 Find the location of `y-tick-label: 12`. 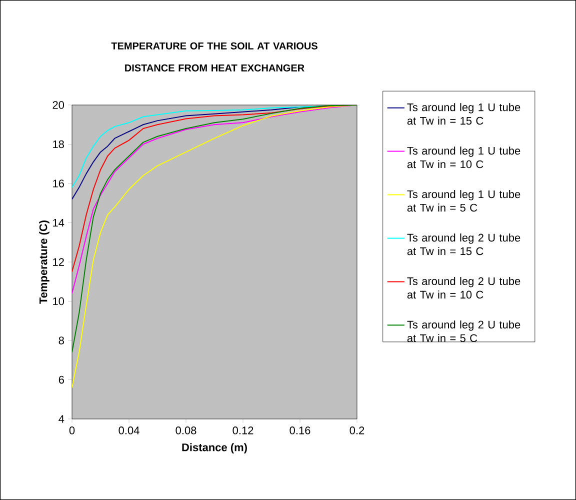

y-tick-label: 12 is located at coordinates (58, 262).